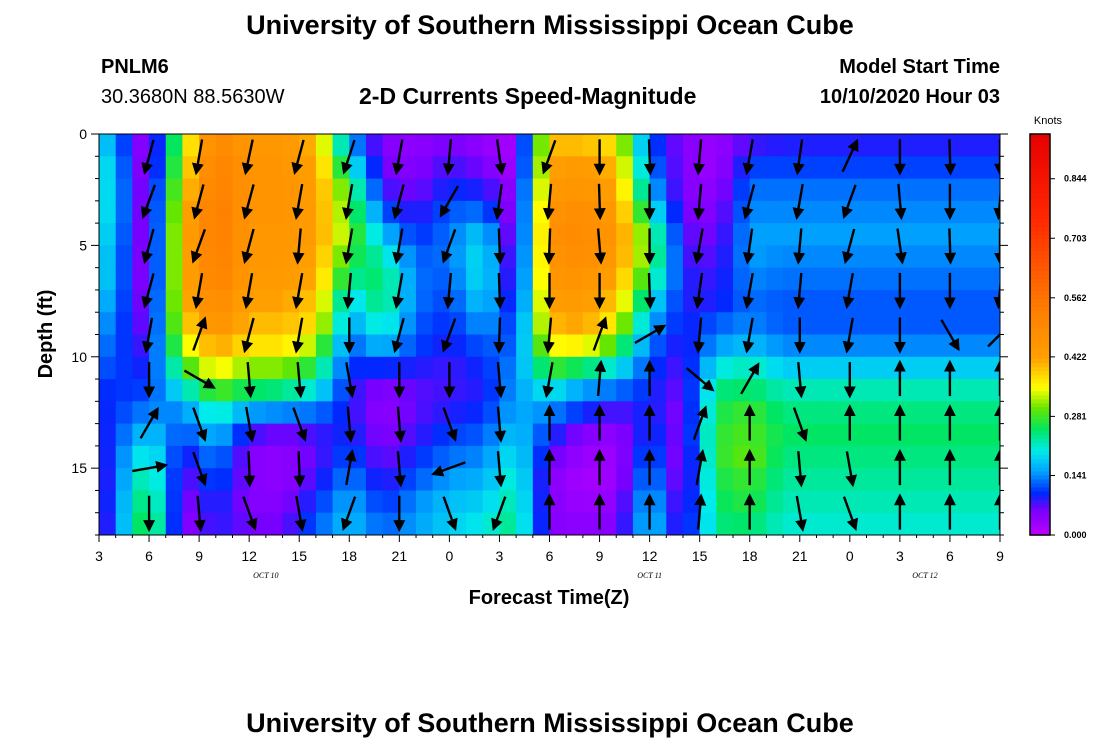 Image resolution: width=1100 pixels, height=750 pixels. Describe the element at coordinates (299, 556) in the screenshot. I see `x-tick-label: 15` at that location.